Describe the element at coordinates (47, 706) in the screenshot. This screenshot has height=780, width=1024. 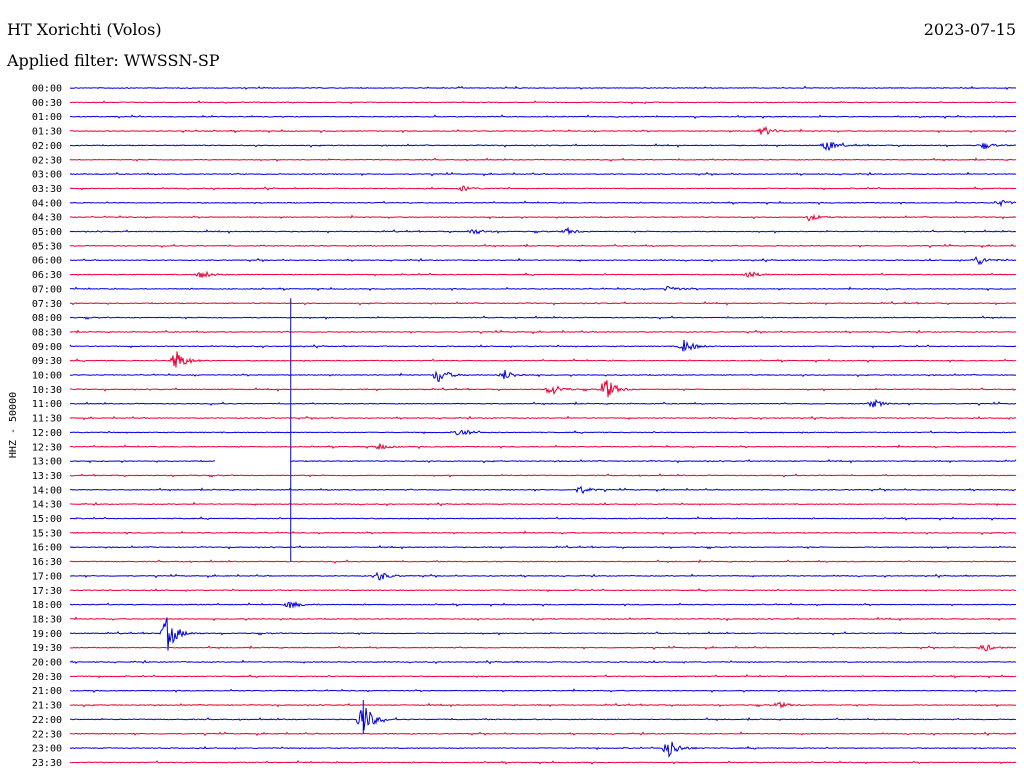
I see `time-label-2130: 21:30` at that location.